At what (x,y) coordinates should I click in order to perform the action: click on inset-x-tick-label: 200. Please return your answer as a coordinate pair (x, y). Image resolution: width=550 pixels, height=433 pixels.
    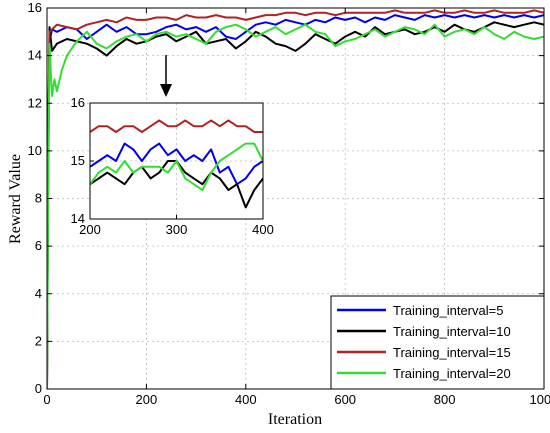
    Looking at the image, I should click on (90, 229).